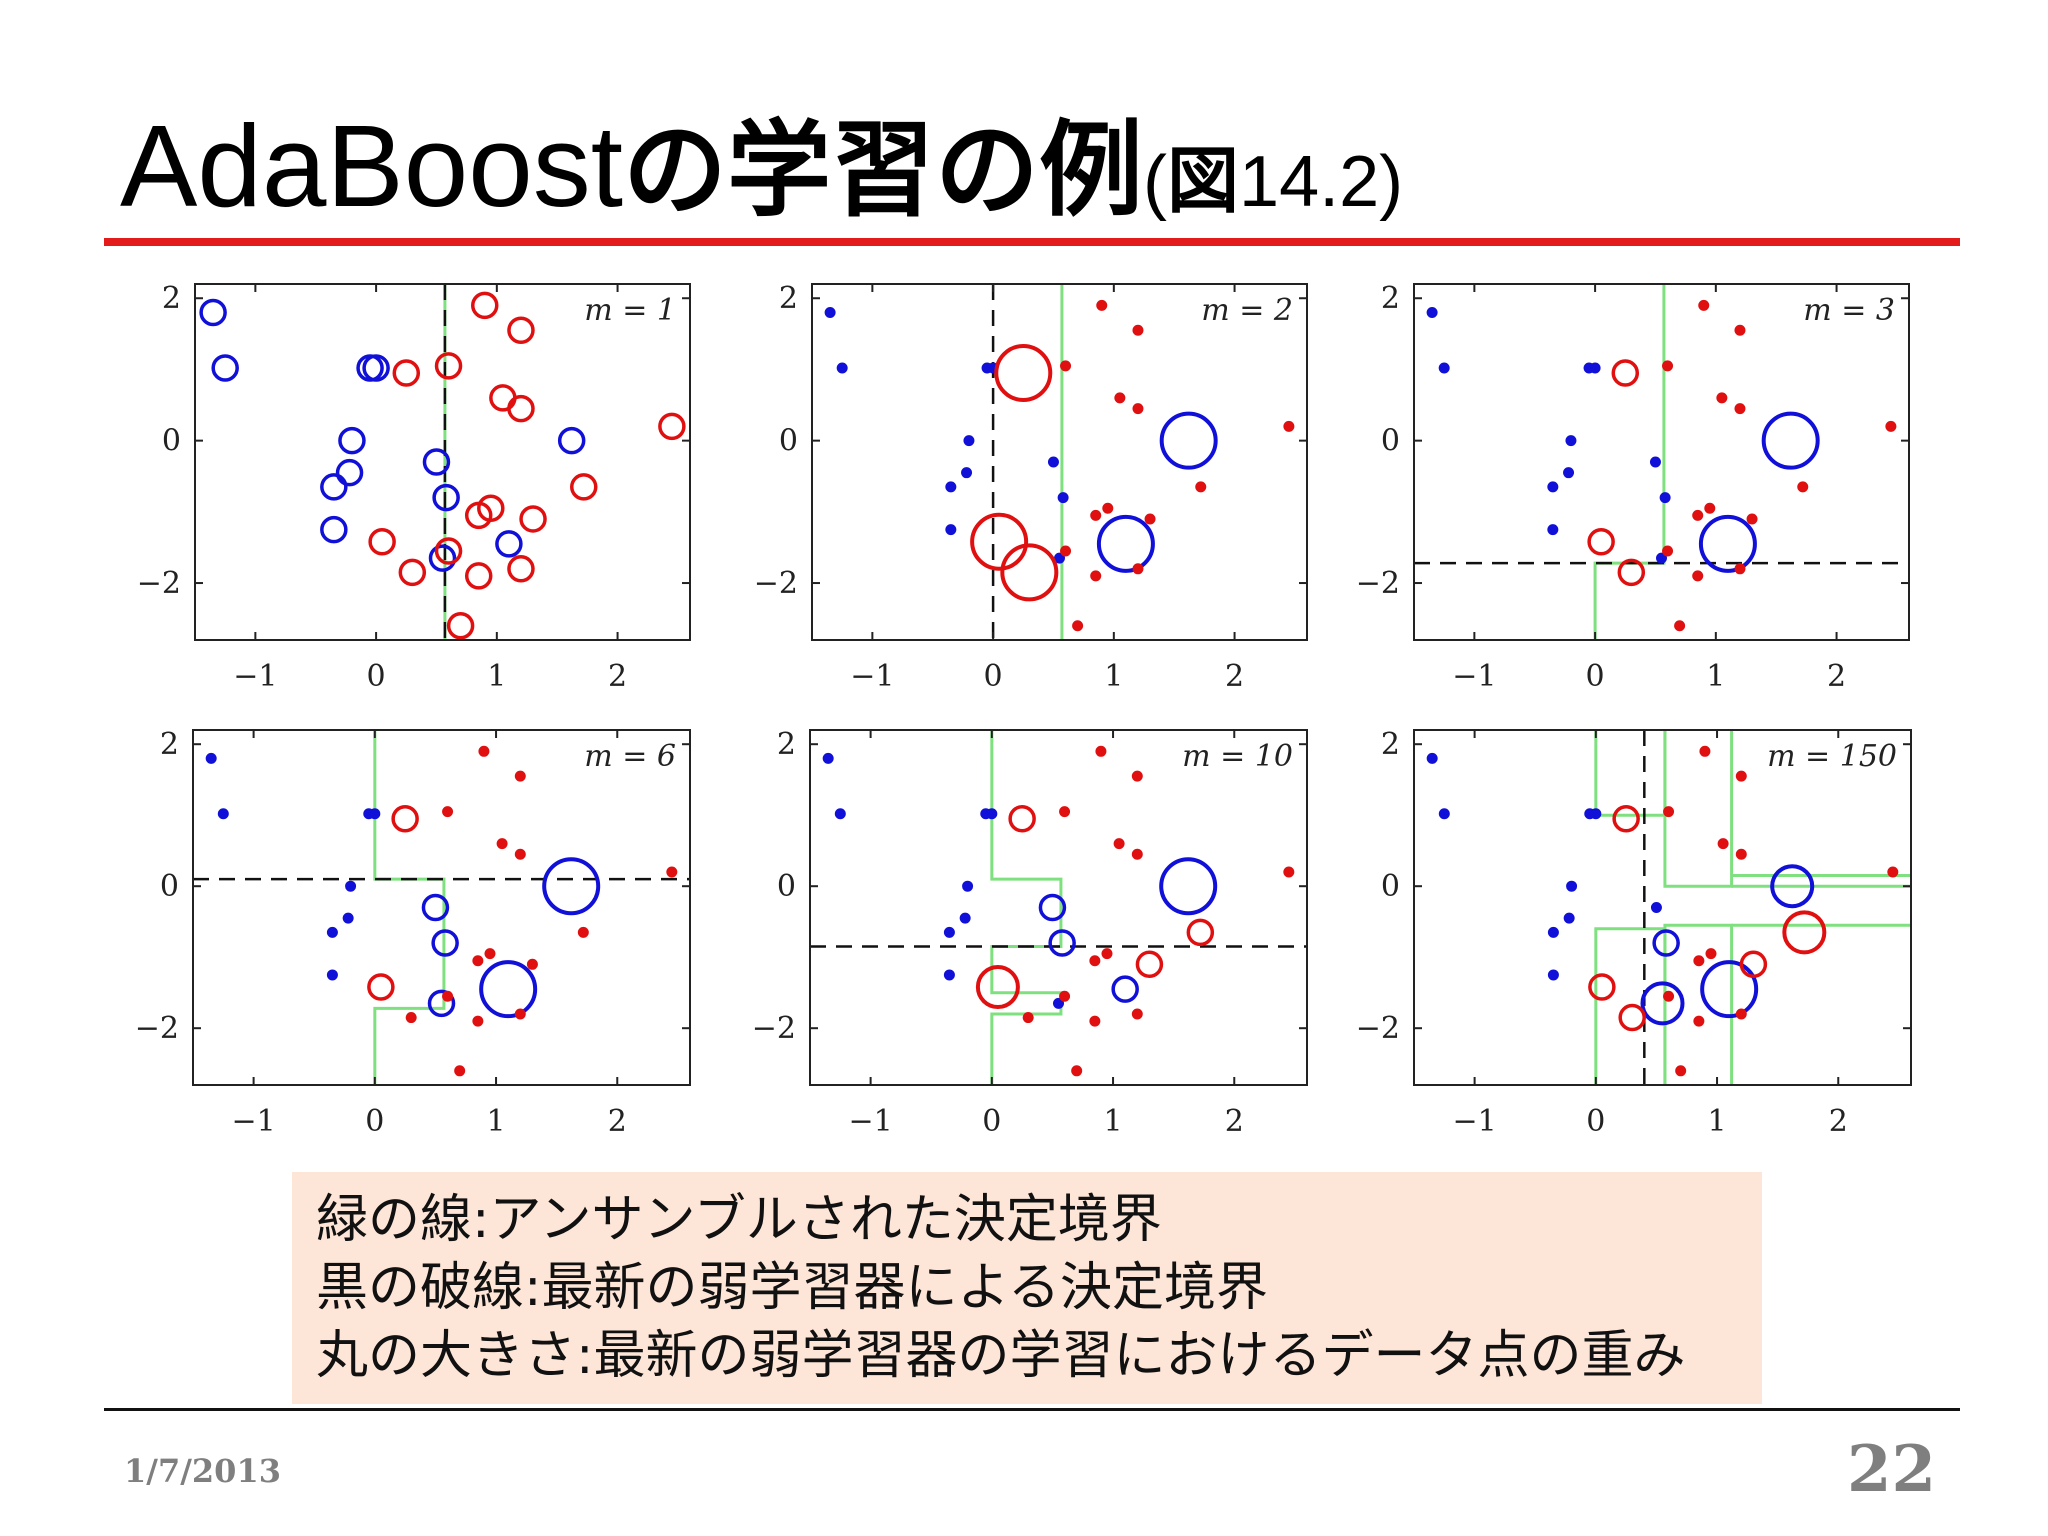  Describe the element at coordinates (1662, 907) in the screenshot. I see `plot-frame` at that location.